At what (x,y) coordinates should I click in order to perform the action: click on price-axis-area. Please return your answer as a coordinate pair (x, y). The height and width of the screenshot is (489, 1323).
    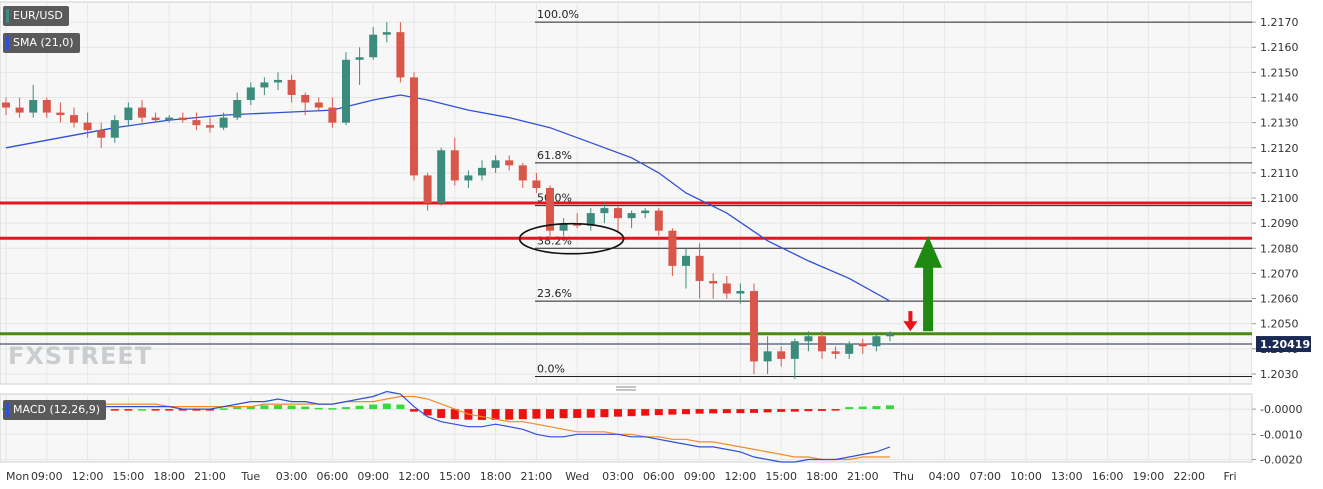
    Looking at the image, I should click on (1287, 193).